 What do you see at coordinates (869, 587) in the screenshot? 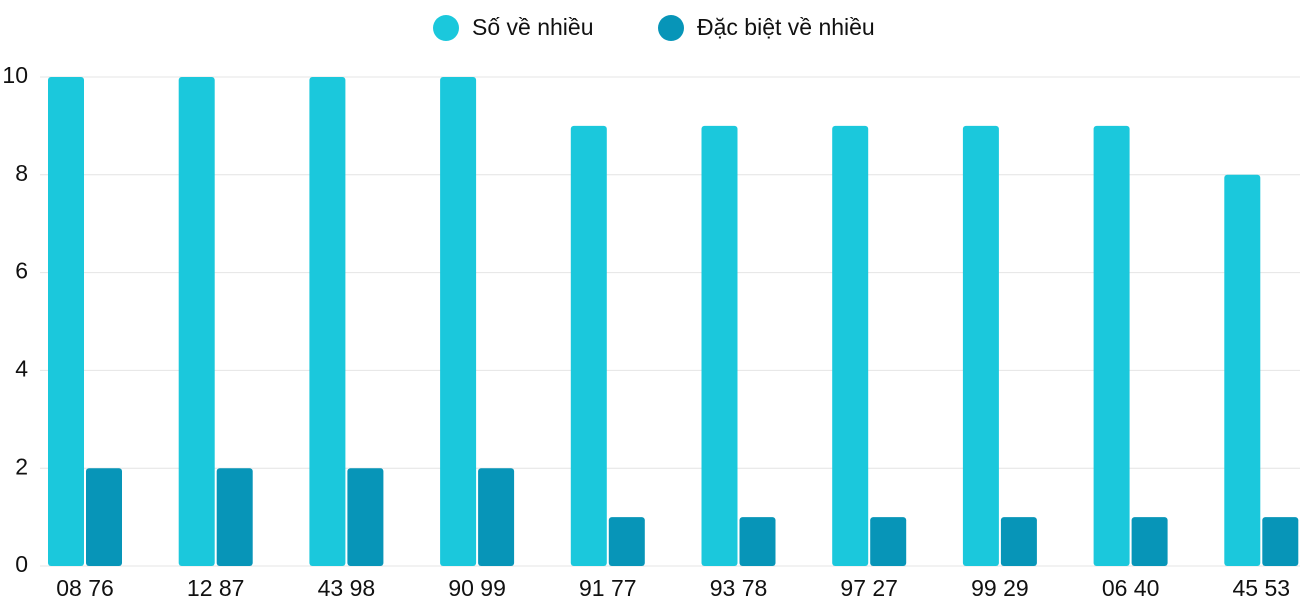
I see `x-tick-label: 97 27` at bounding box center [869, 587].